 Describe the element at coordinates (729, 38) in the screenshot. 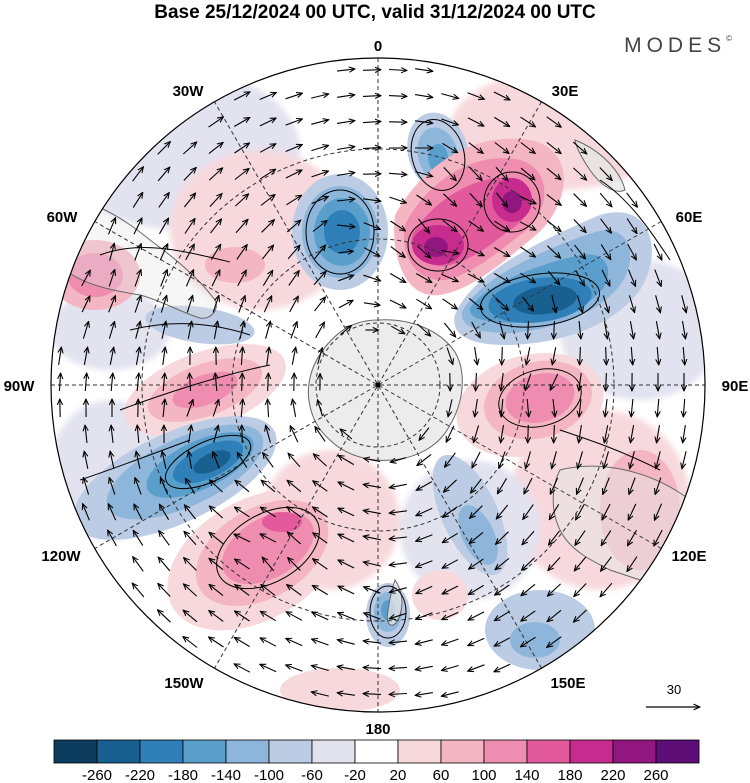

I see `copyright-mark: ©` at that location.